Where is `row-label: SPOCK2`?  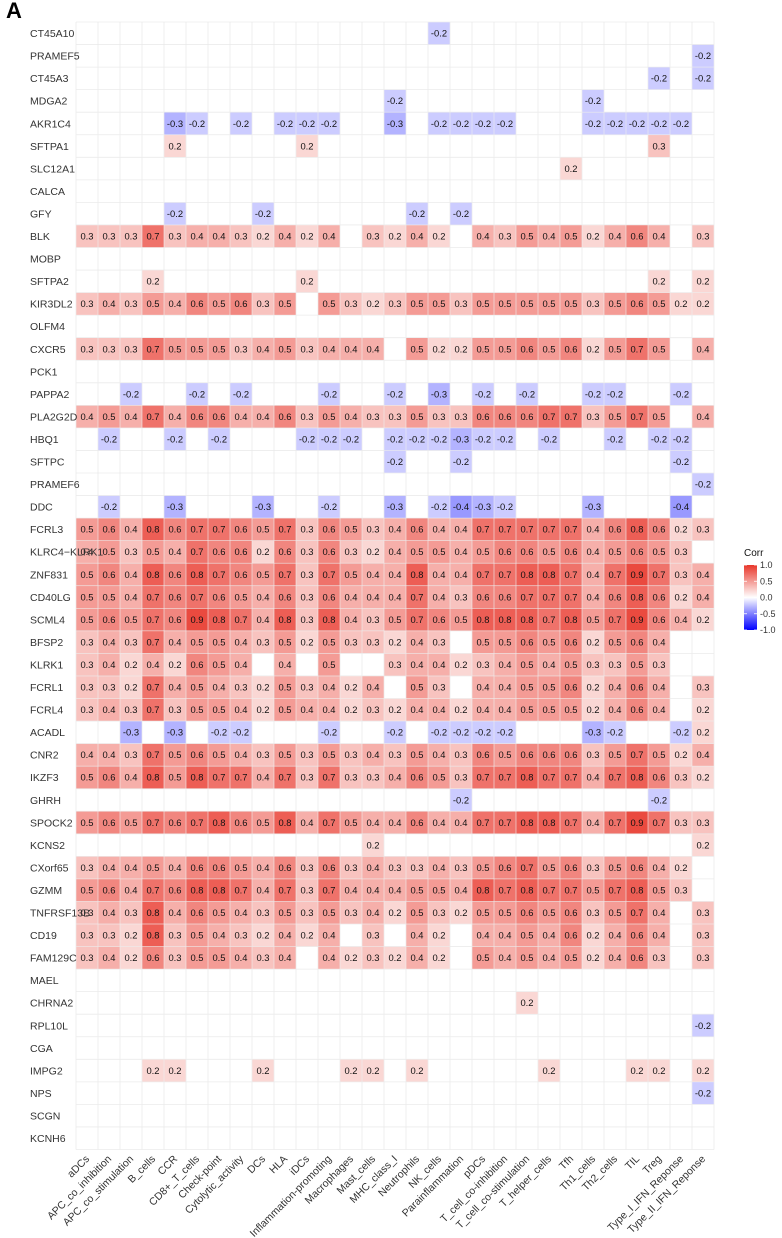 row-label: SPOCK2 is located at coordinates (51, 823).